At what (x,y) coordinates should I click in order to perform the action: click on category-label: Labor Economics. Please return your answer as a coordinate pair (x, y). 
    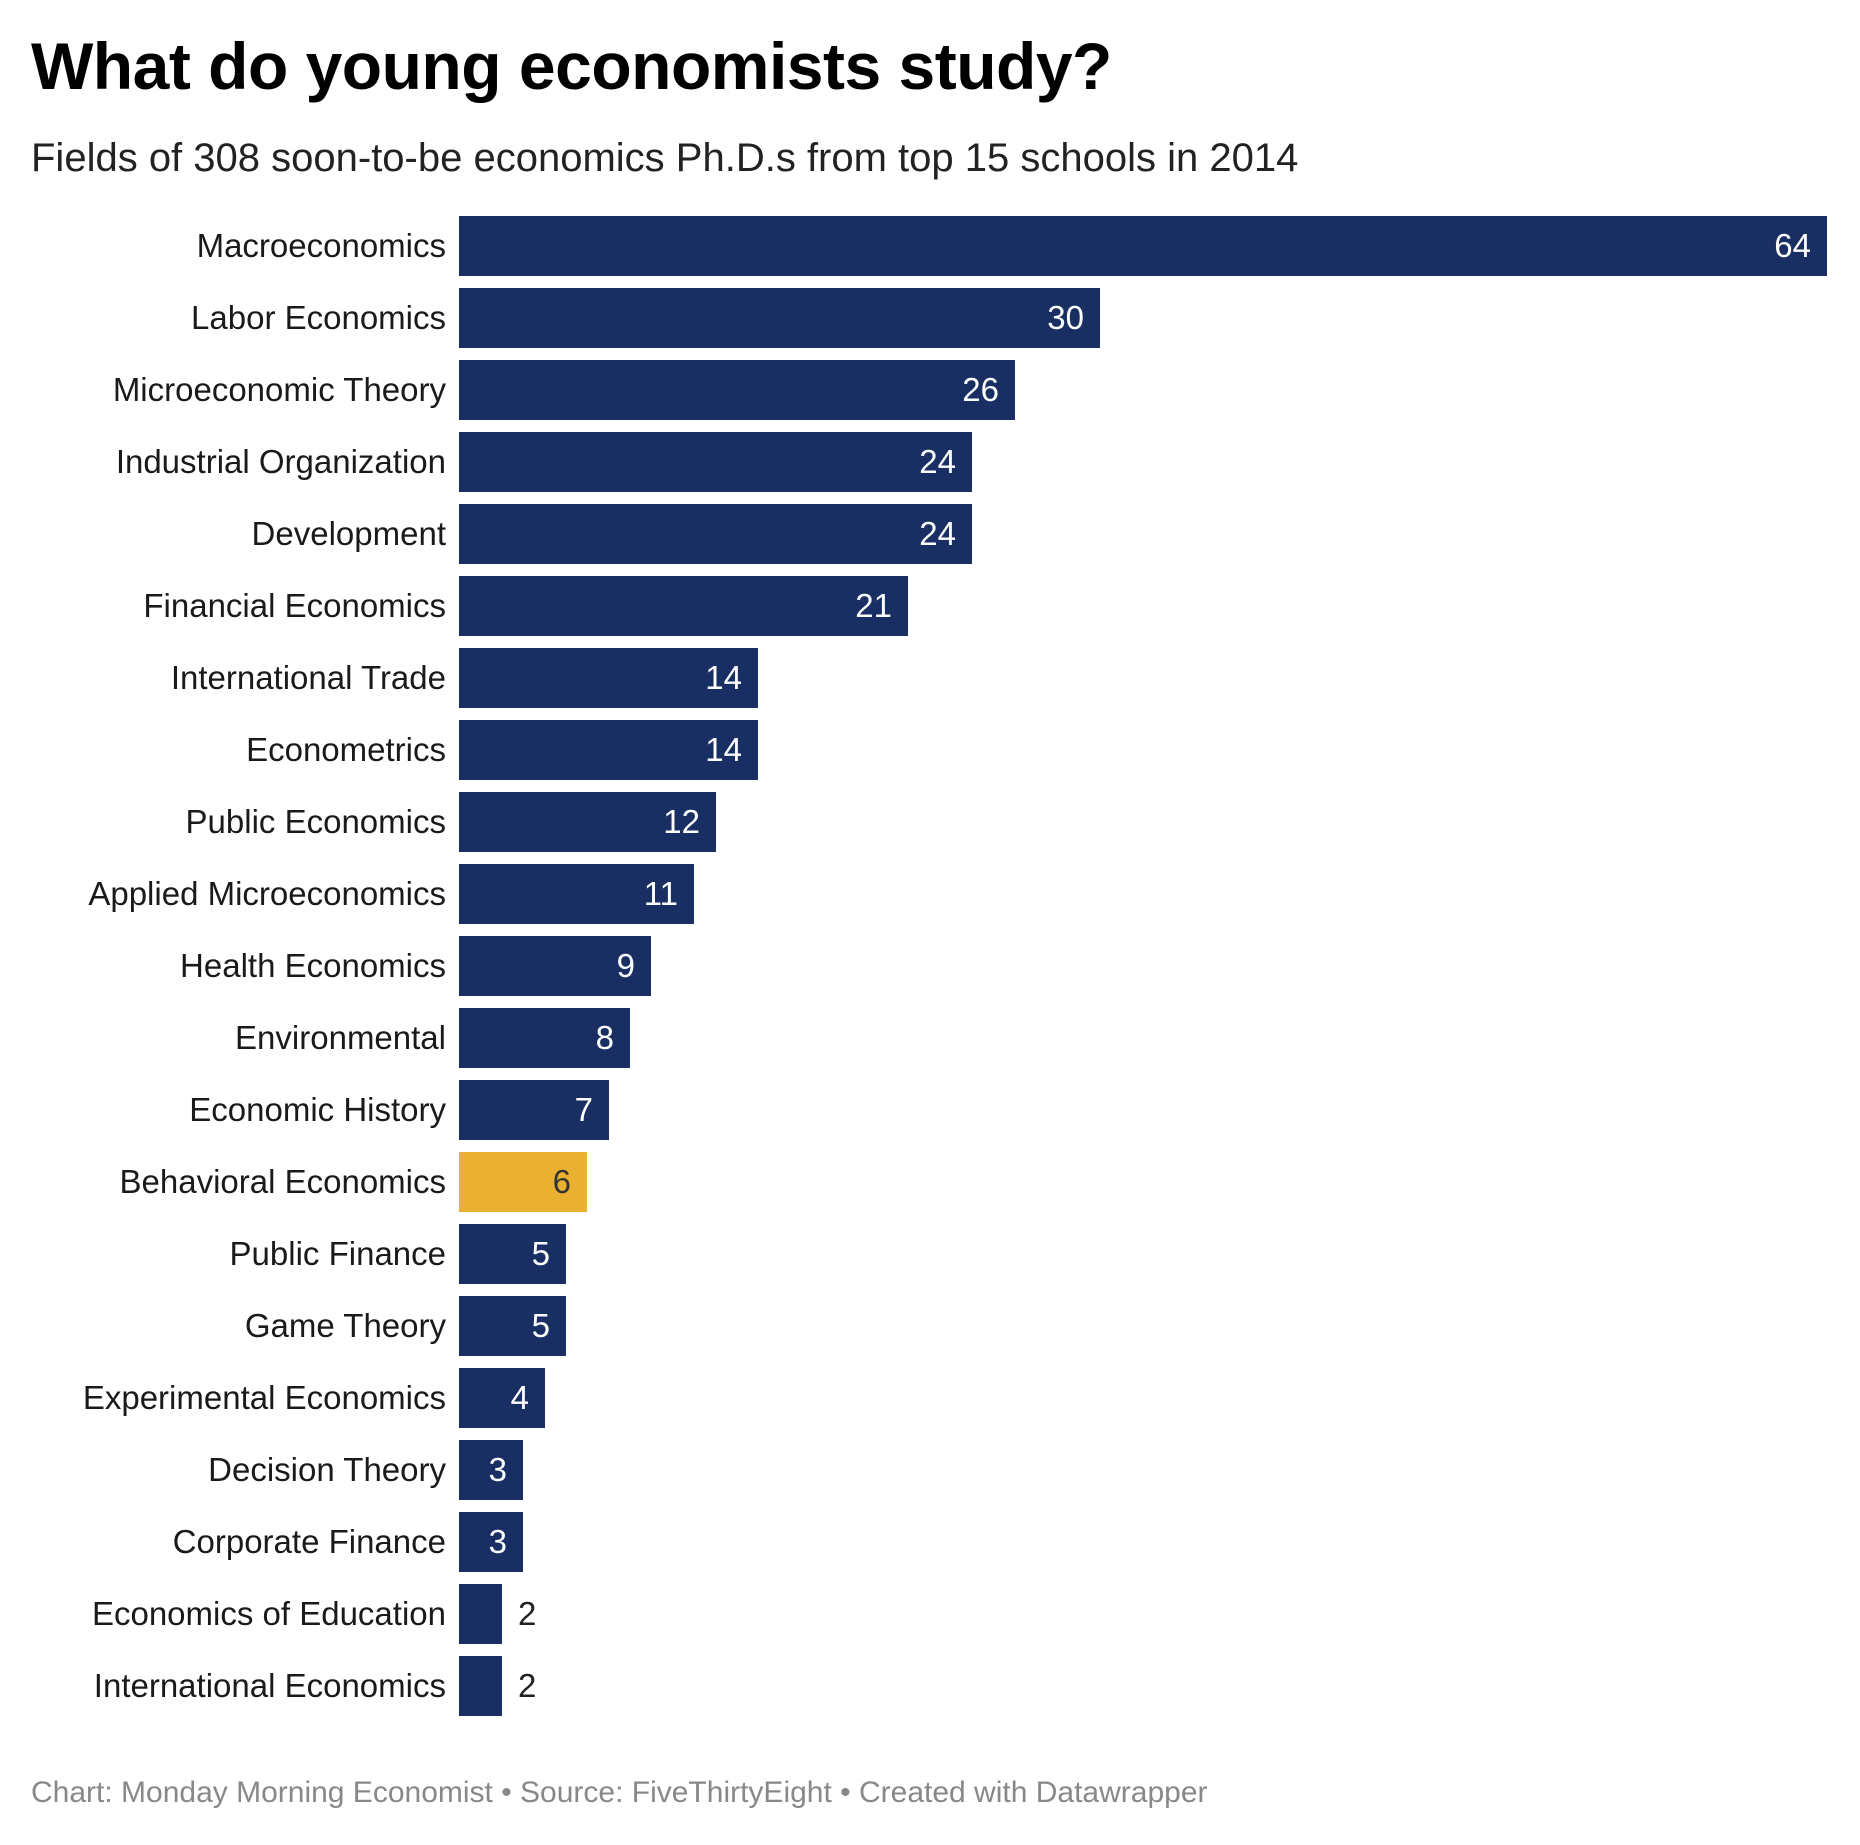
    Looking at the image, I should click on (318, 317).